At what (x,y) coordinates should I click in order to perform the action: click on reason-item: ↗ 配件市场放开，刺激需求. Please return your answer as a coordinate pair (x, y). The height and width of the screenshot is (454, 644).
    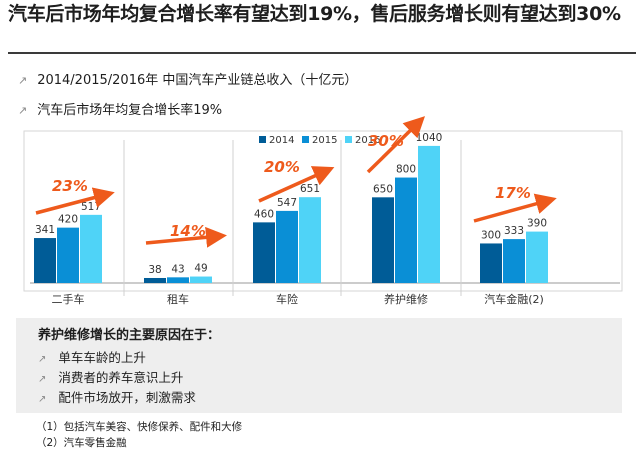
    Looking at the image, I should click on (117, 396).